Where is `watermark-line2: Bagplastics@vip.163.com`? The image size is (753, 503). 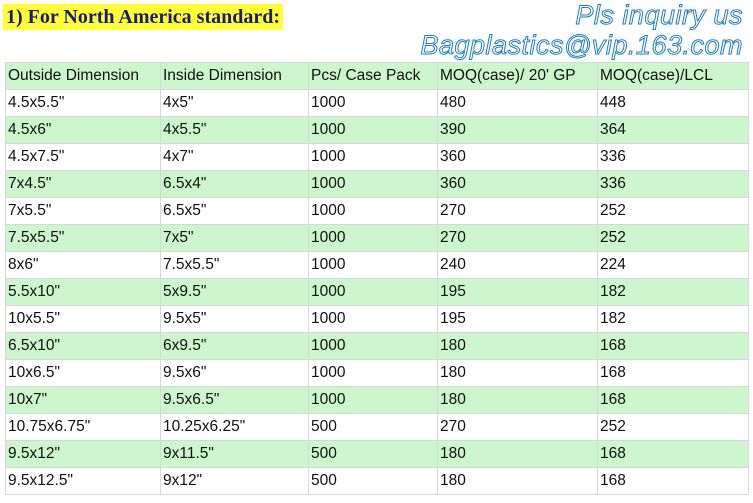
watermark-line2: Bagplastics@vip.163.com is located at coordinates (581, 45).